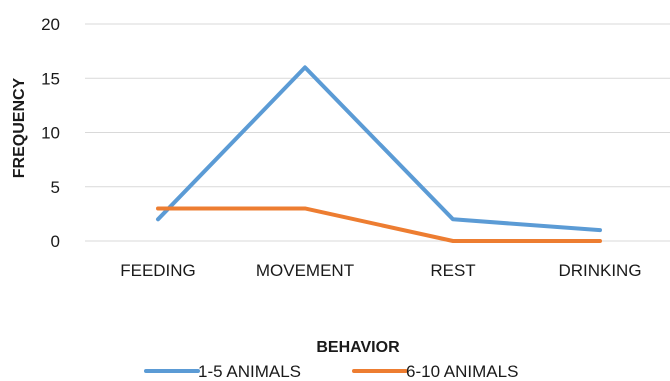 This screenshot has width=670, height=381. Describe the element at coordinates (50, 78) in the screenshot. I see `y-tick-label-15: 15` at that location.